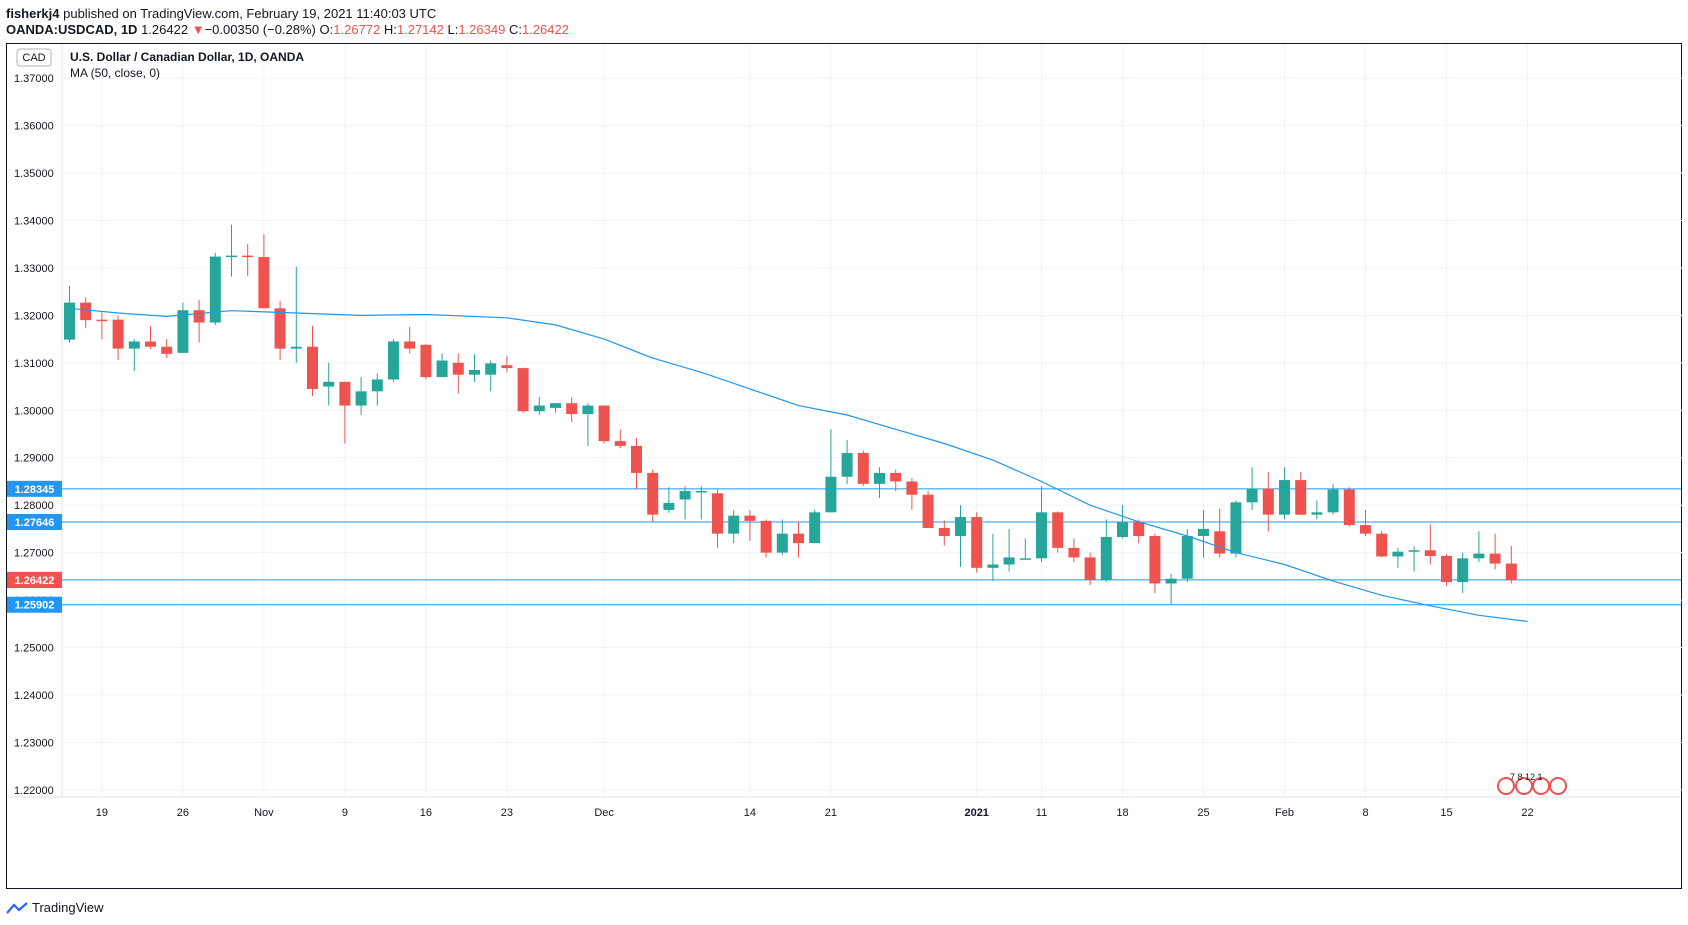 The image size is (1688, 925). Describe the element at coordinates (34, 222) in the screenshot. I see `y-tick-label: 1.34000` at that location.